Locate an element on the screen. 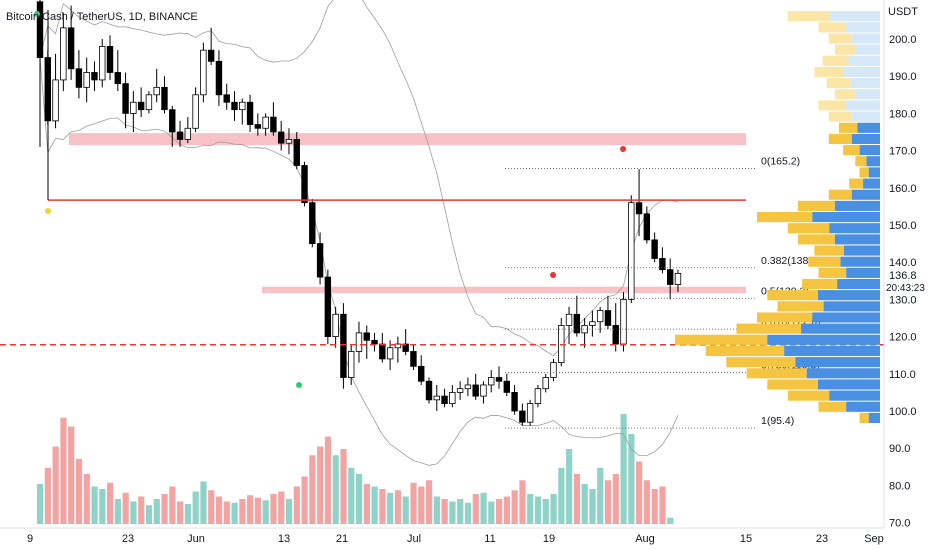 This screenshot has height=550, width=932. price-tick-label: 200.0 is located at coordinates (903, 40).